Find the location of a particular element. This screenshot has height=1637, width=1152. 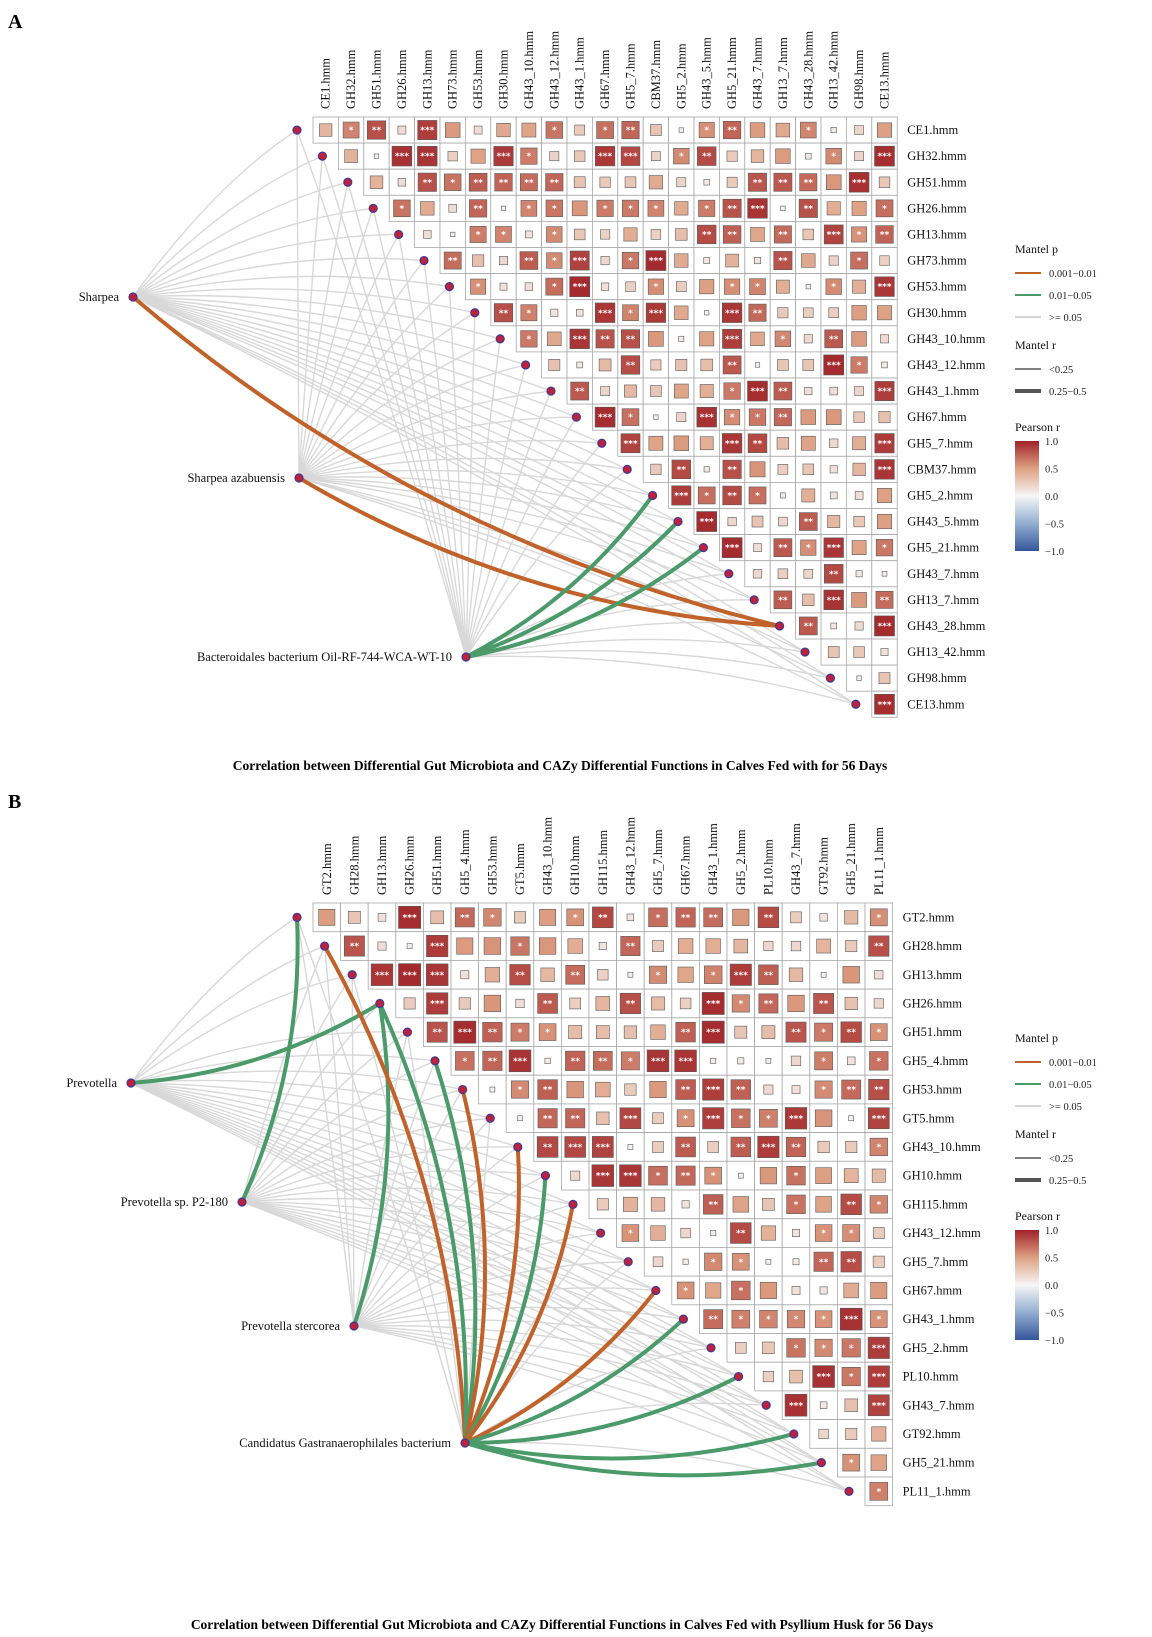

column-label: GH5_2.hmm is located at coordinates (681, 76).